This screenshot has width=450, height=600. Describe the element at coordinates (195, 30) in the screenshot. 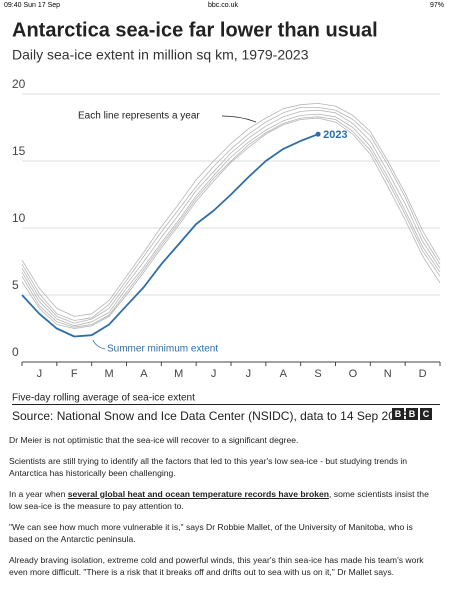

I see `chart-title: Antarctica sea-ice far lower than usual` at that location.